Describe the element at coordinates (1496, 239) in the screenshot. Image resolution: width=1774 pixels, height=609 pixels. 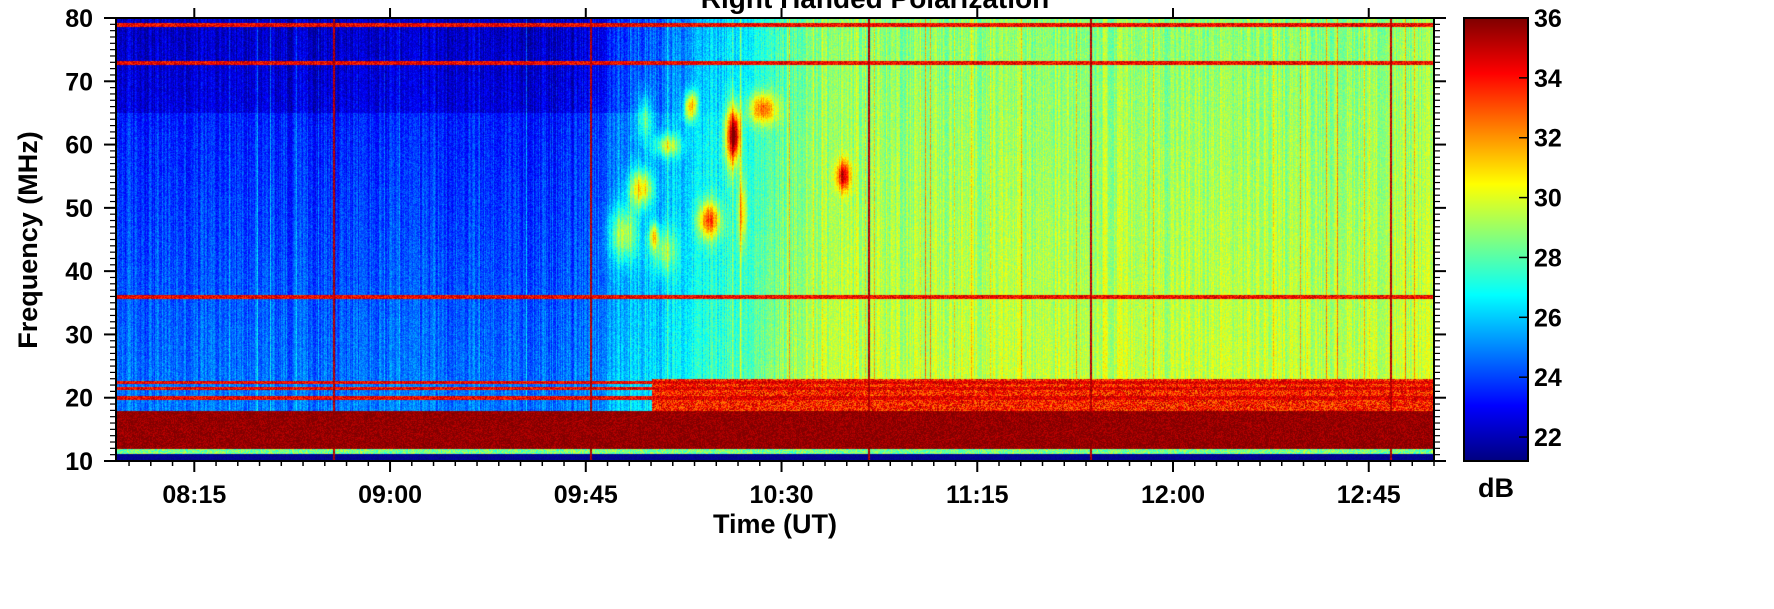
I see `colorbar-scale` at that location.